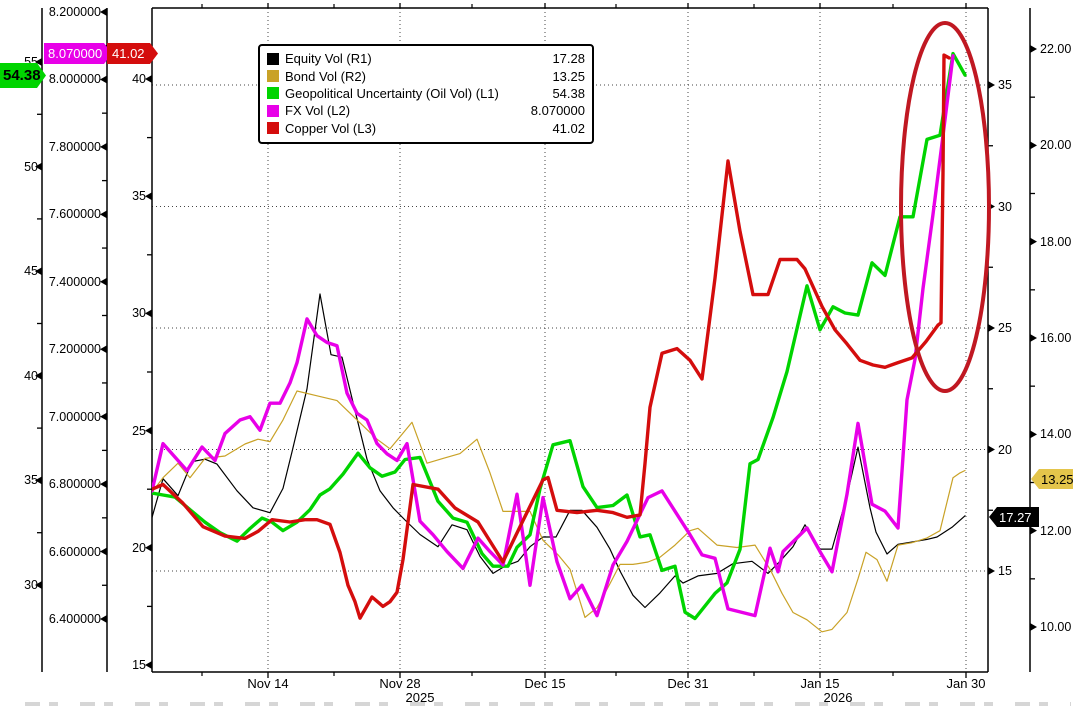  I want to click on axis-fx, so click(104, 340).